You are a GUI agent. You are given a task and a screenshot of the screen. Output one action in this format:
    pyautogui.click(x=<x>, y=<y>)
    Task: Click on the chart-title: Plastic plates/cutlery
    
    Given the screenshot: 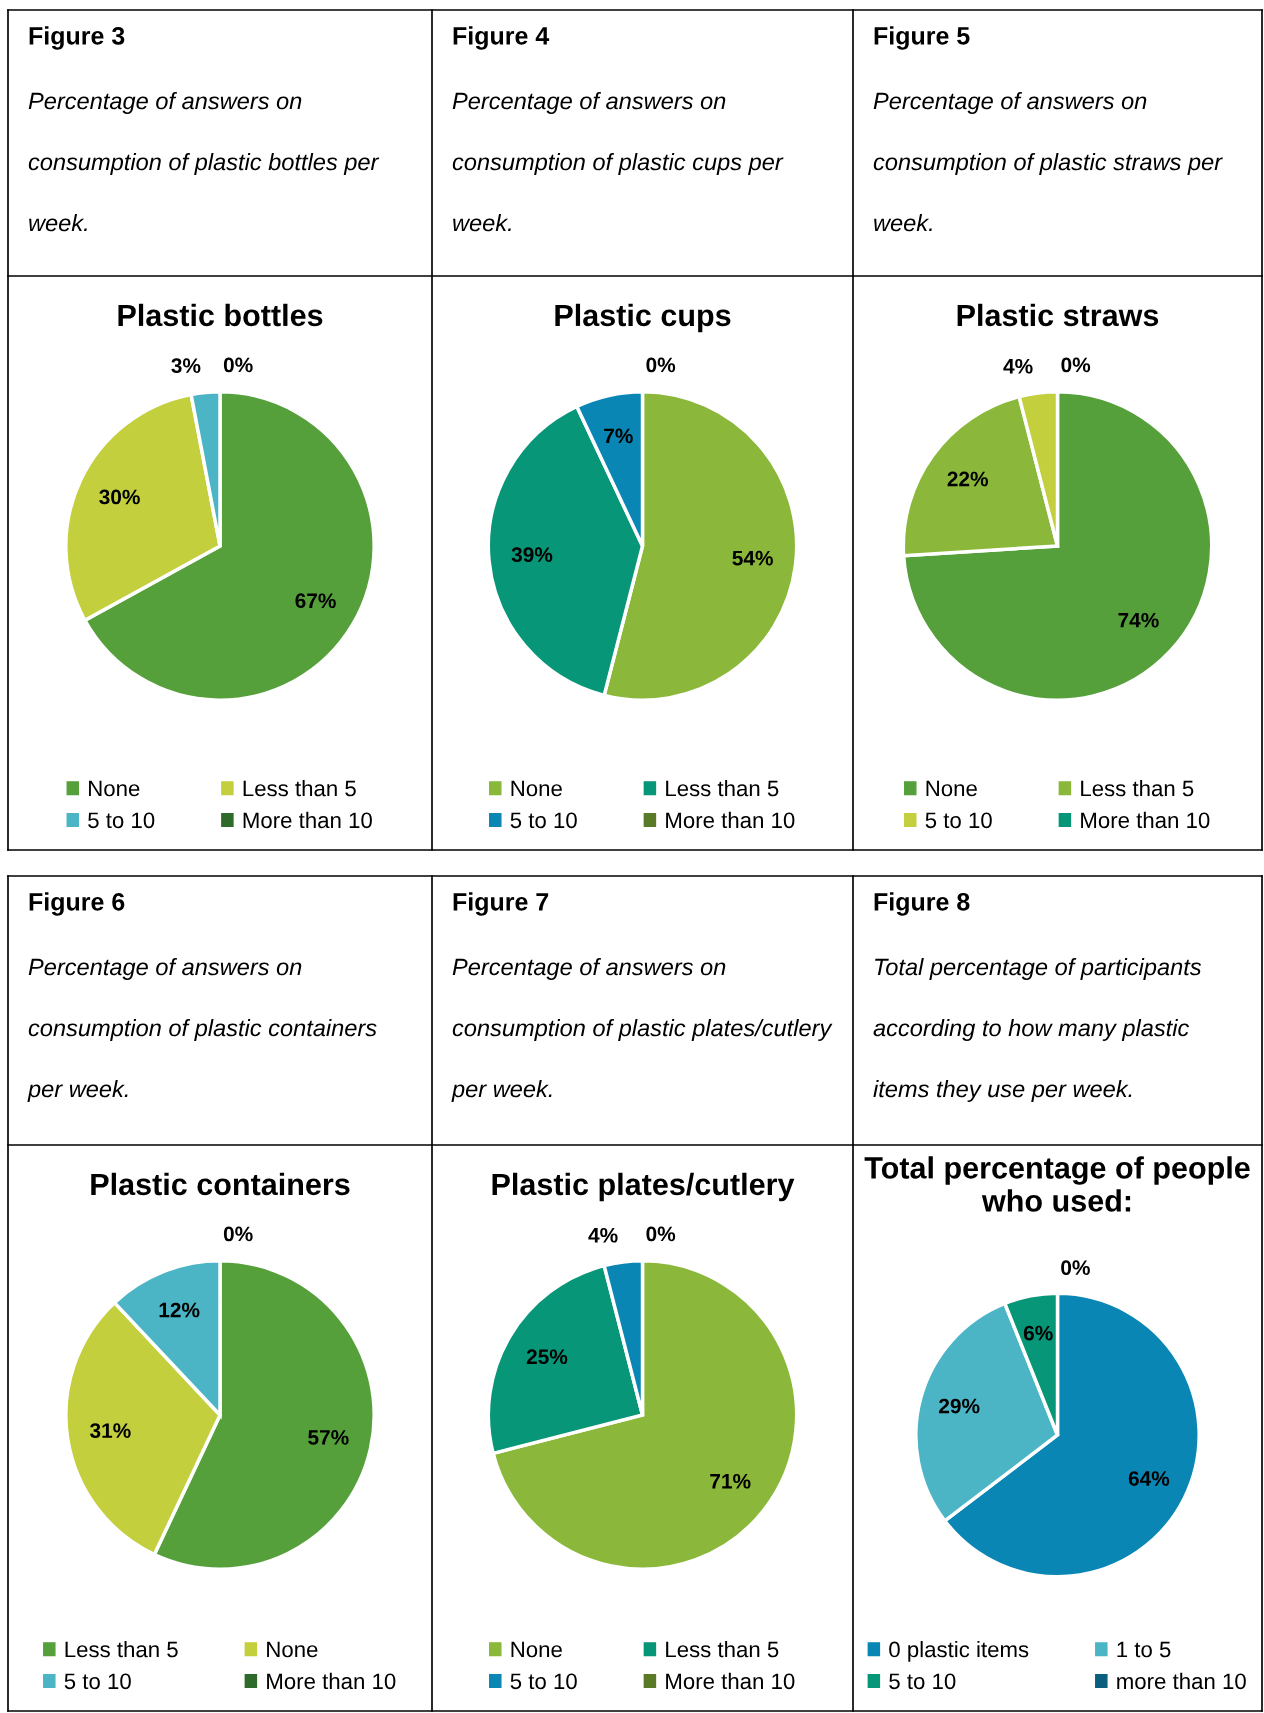 What is the action you would take?
    pyautogui.click(x=643, y=1187)
    